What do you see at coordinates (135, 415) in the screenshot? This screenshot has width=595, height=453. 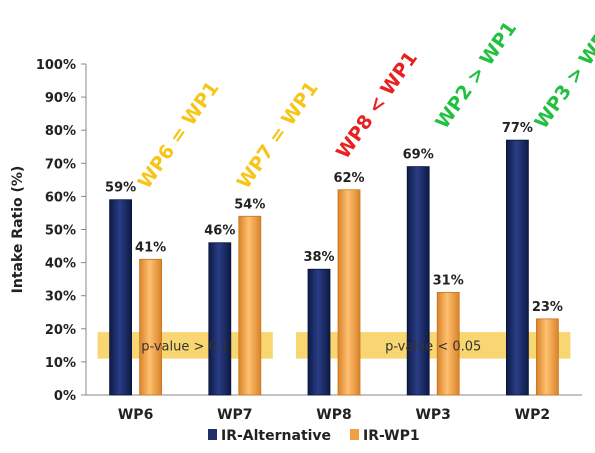 I see `x-tick-label: WP6` at bounding box center [135, 415].